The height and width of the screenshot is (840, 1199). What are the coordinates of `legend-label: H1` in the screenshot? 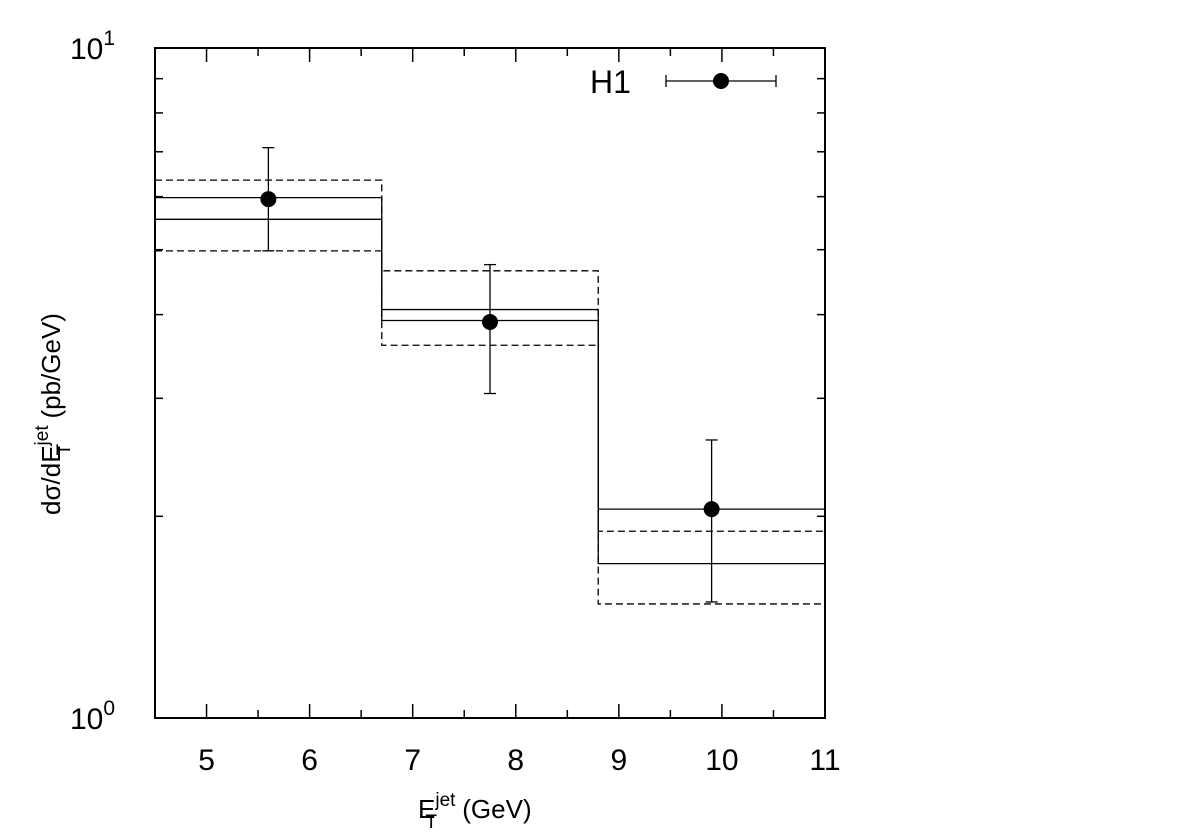 It's located at (610, 82).